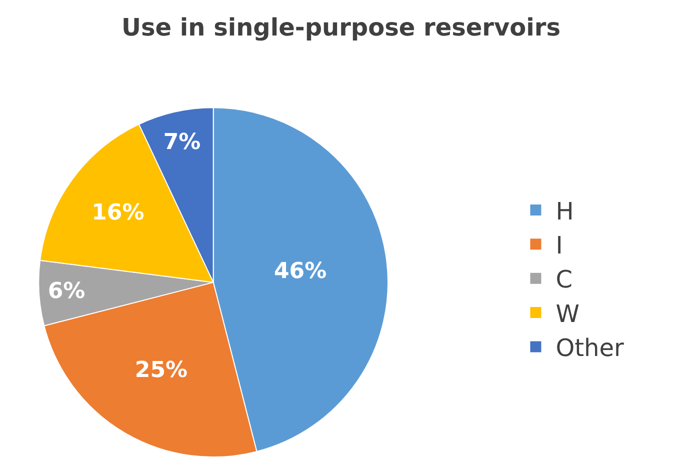  Describe the element at coordinates (118, 213) in the screenshot. I see `data-label: 16%` at that location.